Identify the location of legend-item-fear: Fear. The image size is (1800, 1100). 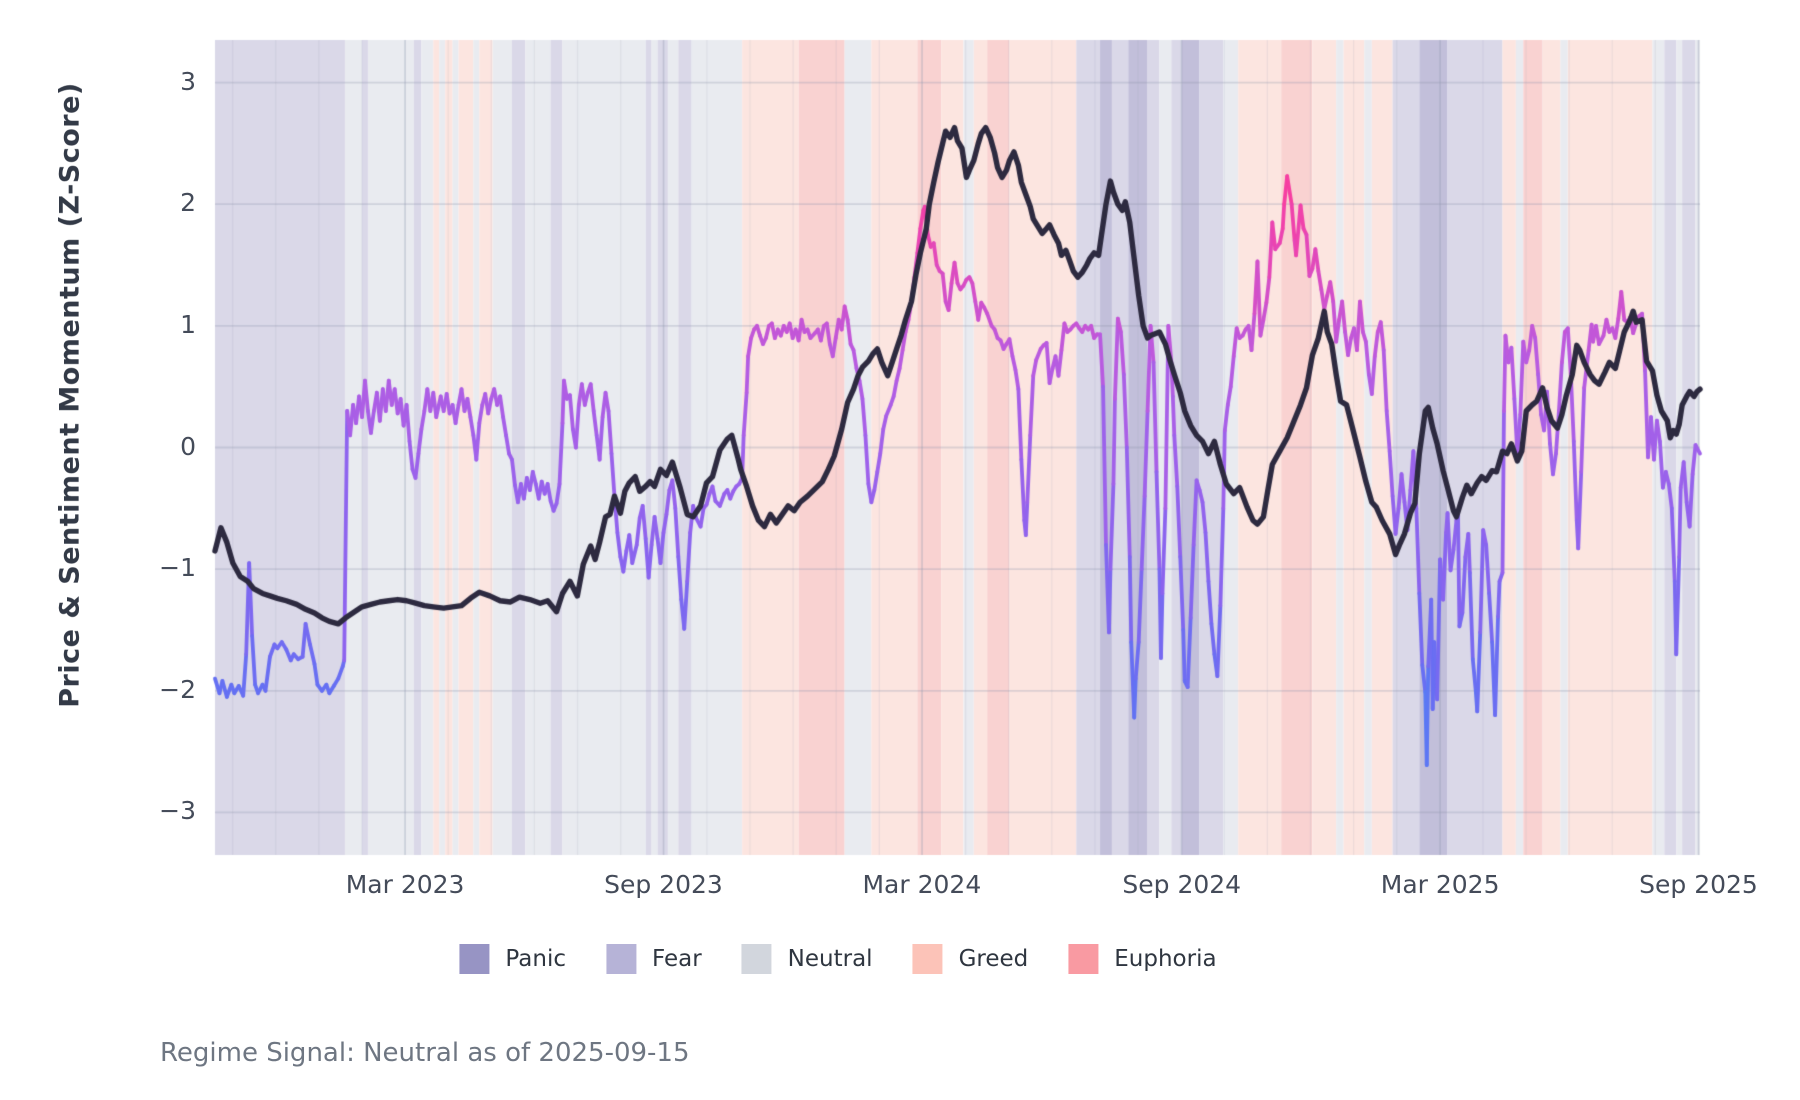
(653, 959).